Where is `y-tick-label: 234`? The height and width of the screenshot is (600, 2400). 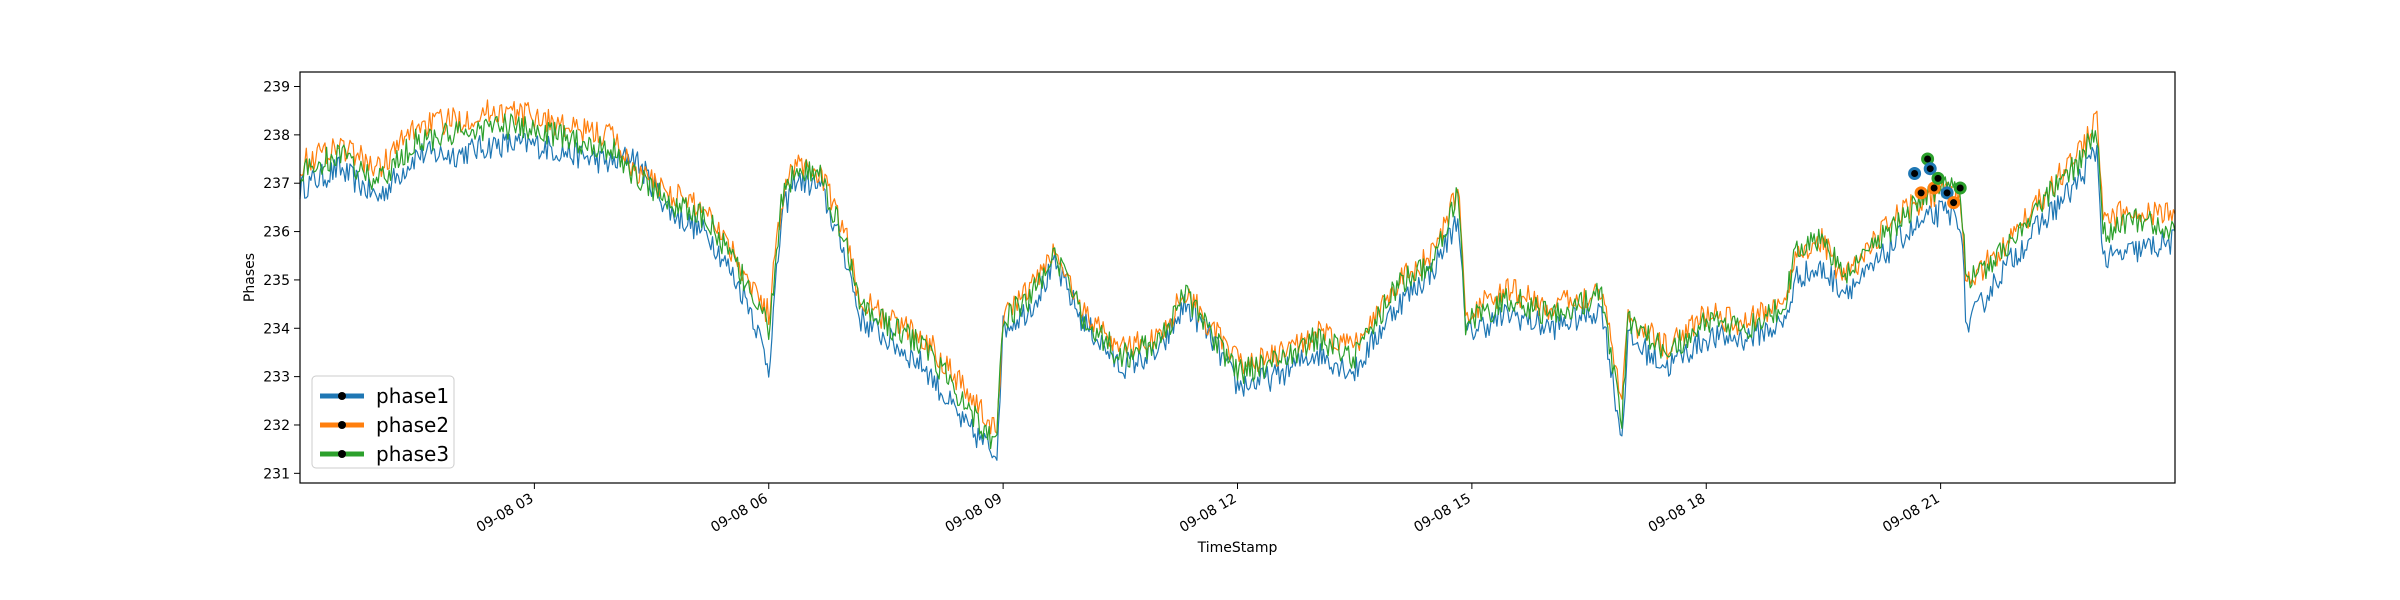 y-tick-label: 234 is located at coordinates (276, 329).